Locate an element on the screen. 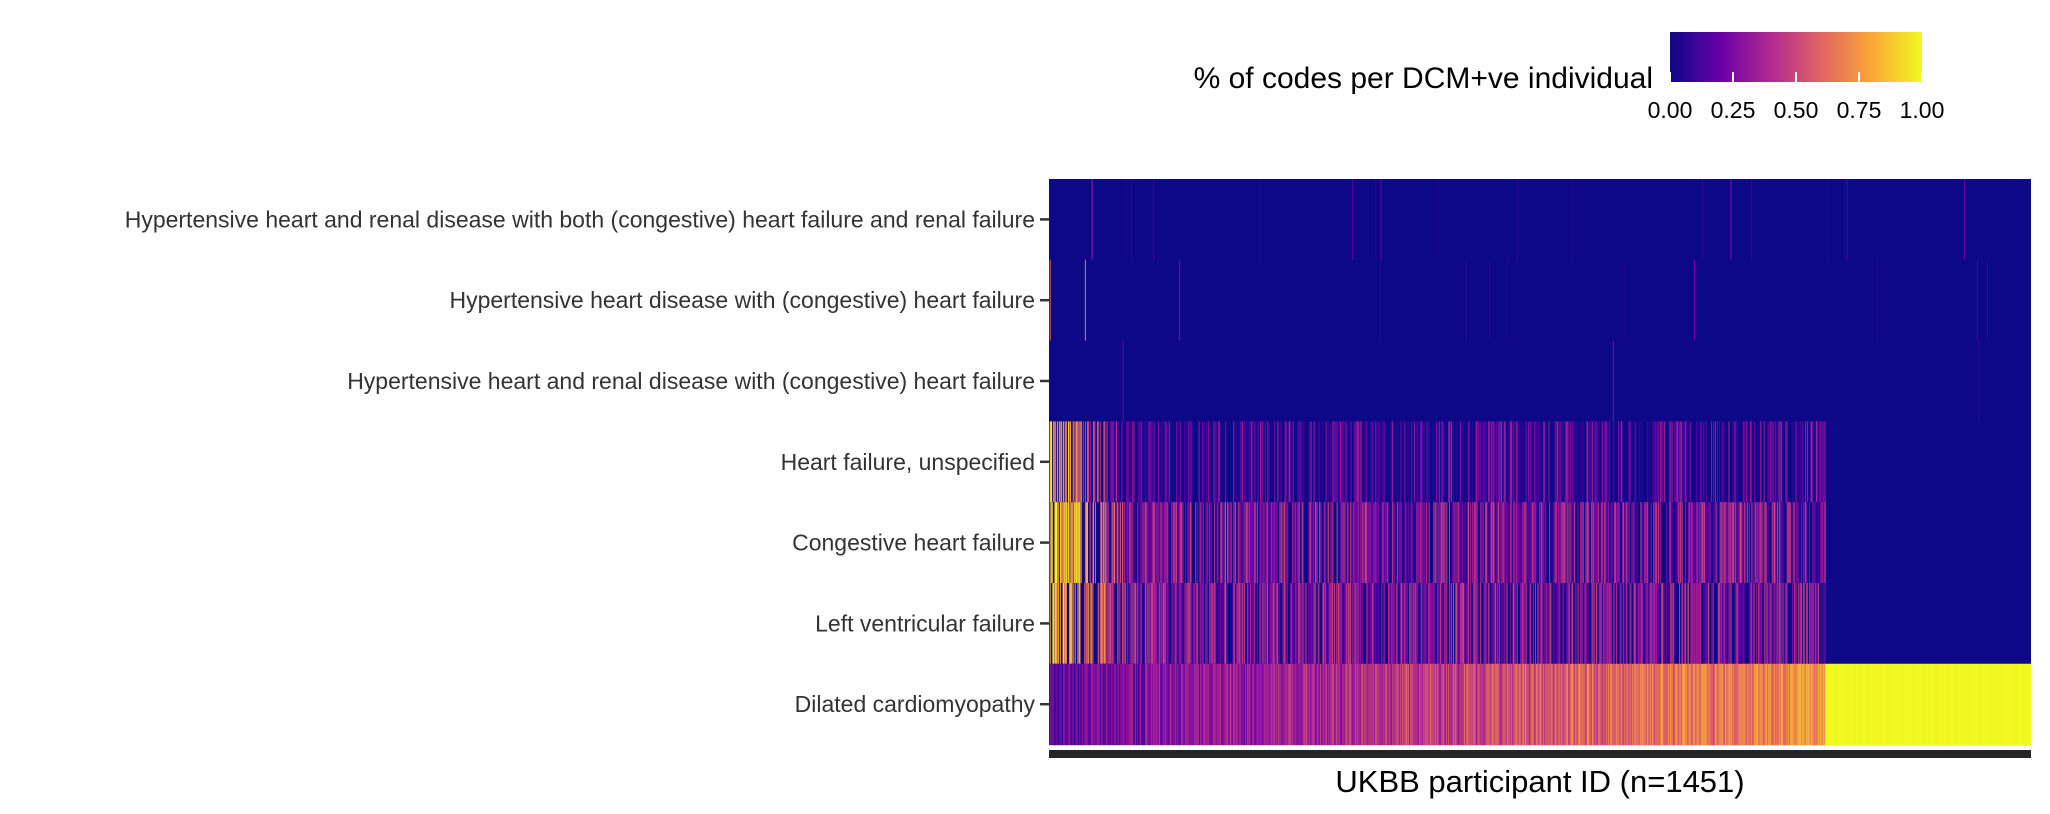 The image size is (2050, 814). legend-tick-label: 0.50 is located at coordinates (1796, 110).